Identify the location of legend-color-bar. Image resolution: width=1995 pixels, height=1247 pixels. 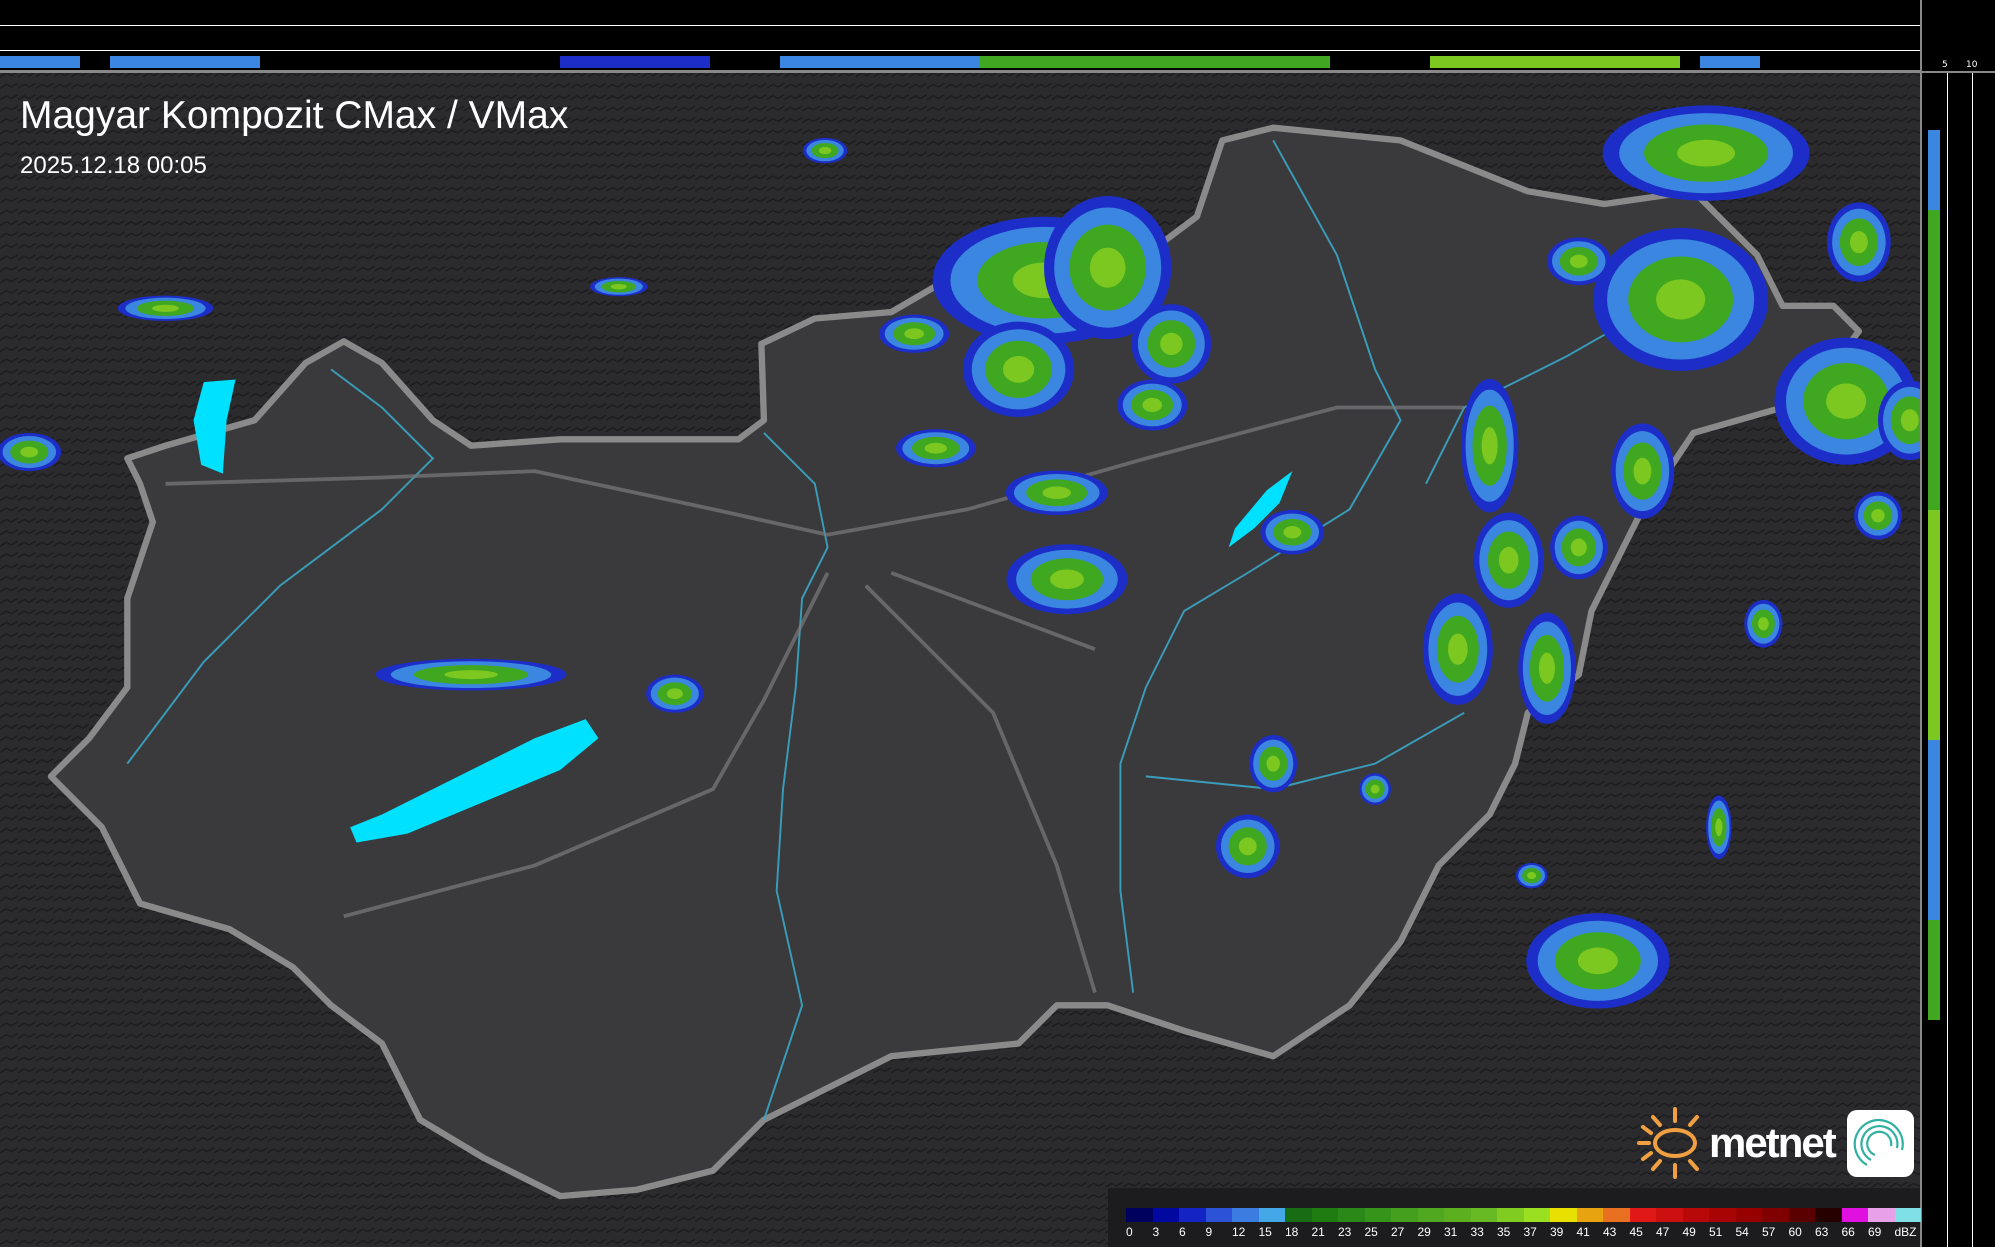
(1523, 1215).